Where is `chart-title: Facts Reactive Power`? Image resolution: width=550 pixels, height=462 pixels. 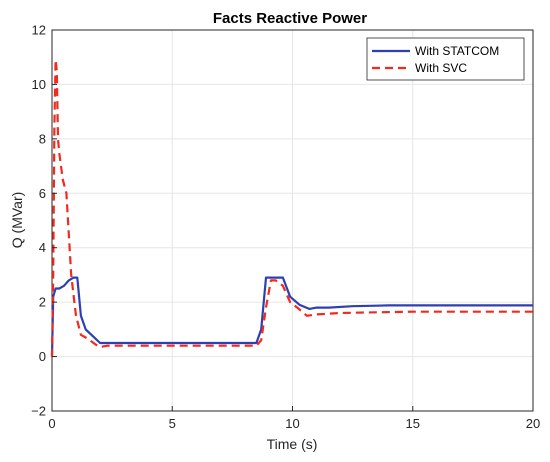 chart-title: Facts Reactive Power is located at coordinates (290, 18).